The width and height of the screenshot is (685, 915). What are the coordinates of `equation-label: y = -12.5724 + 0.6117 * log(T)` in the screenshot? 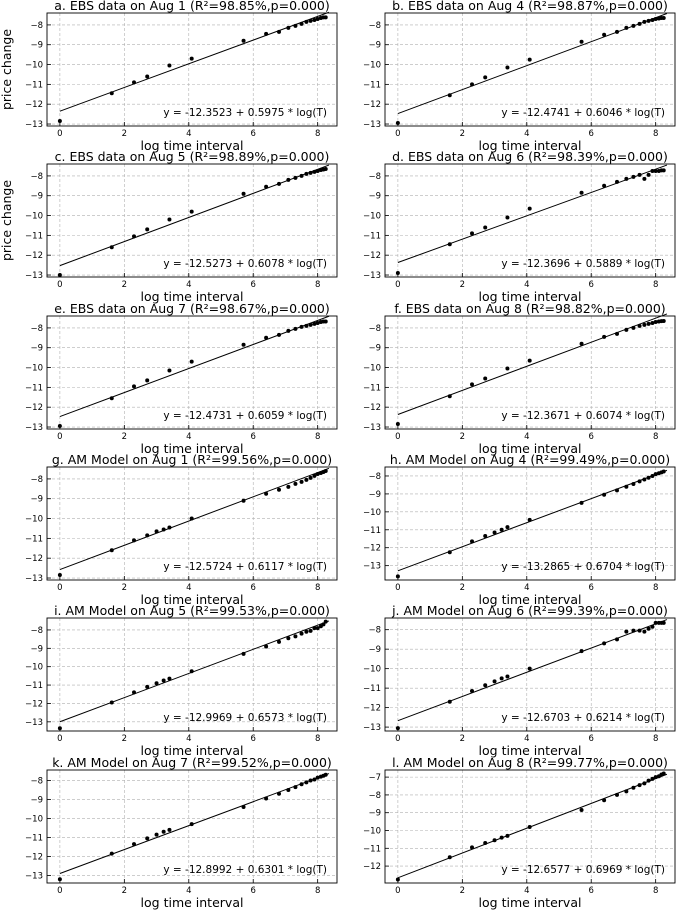 It's located at (245, 567).